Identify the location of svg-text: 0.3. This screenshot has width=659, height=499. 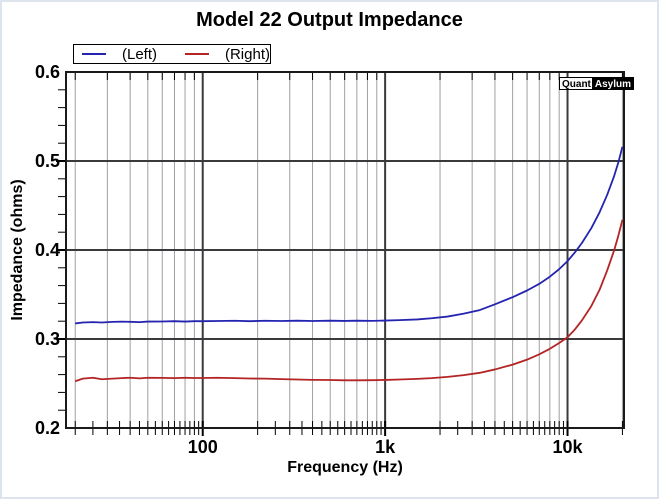
(47, 339).